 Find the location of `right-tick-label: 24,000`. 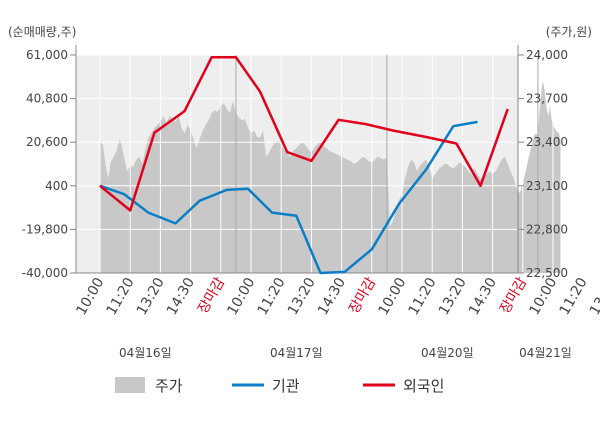

right-tick-label: 24,000 is located at coordinates (547, 55).